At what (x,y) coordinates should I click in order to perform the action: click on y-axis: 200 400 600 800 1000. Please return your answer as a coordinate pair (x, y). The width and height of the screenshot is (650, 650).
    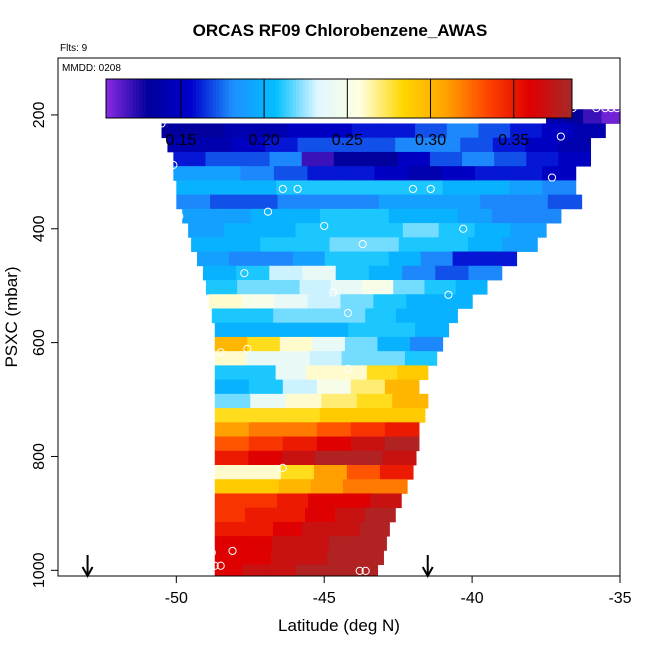
    Looking at the image, I should click on (44, 344).